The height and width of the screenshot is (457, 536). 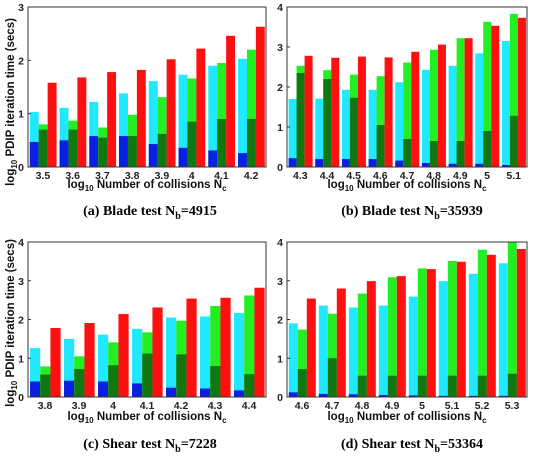 I want to click on shared-y-axis-label-lower: log10 PDIP iteration time (secs), so click(x=12, y=323).